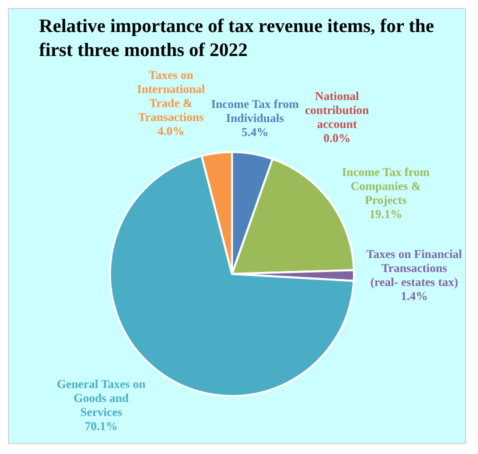  What do you see at coordinates (101, 398) in the screenshot?
I see `slice-label: General Taxes on Goods and Services` at bounding box center [101, 398].